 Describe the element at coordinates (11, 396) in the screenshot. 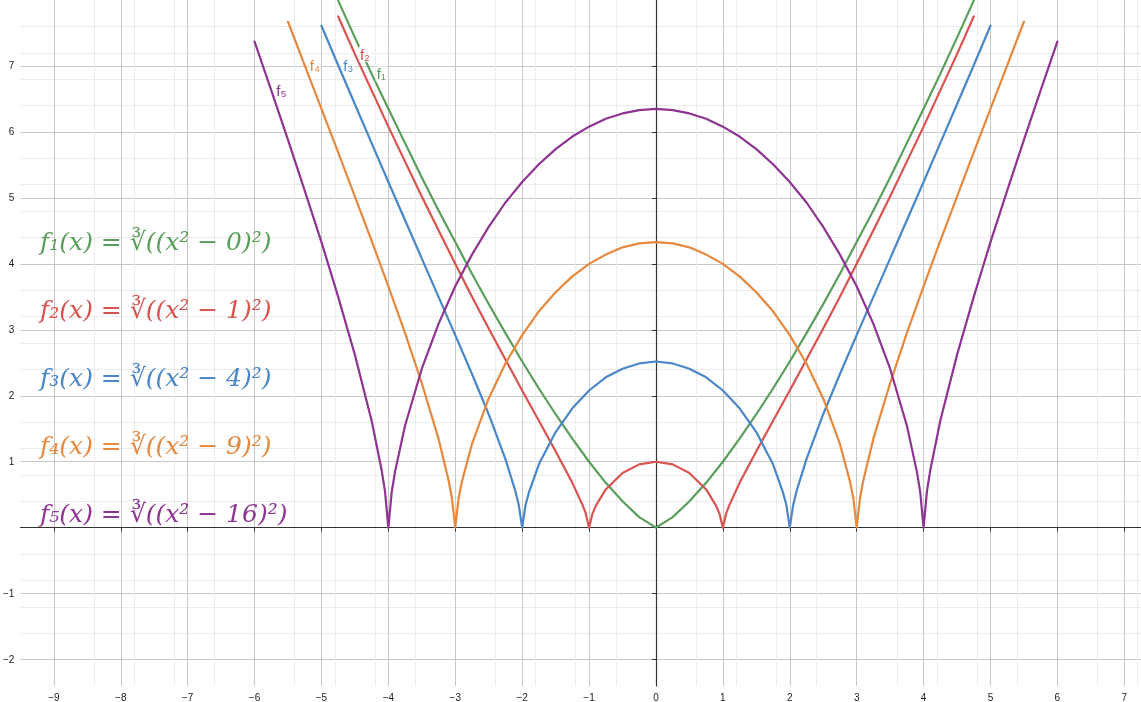

I see `y-tick-label: 2` at that location.